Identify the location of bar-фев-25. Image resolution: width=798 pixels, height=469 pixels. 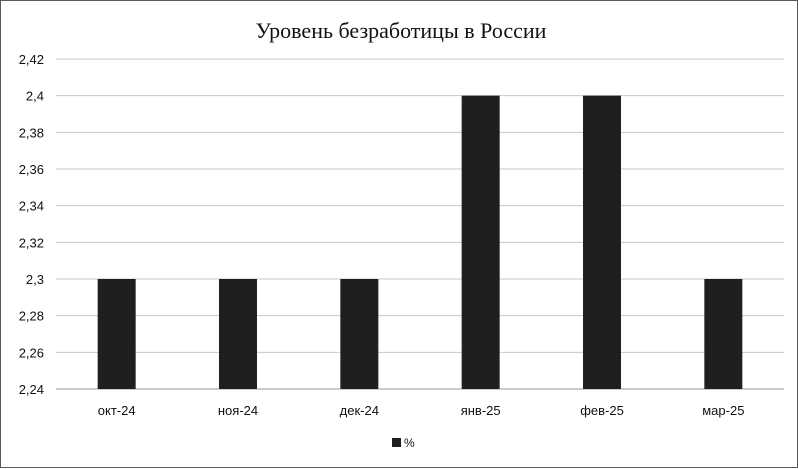
(602, 242).